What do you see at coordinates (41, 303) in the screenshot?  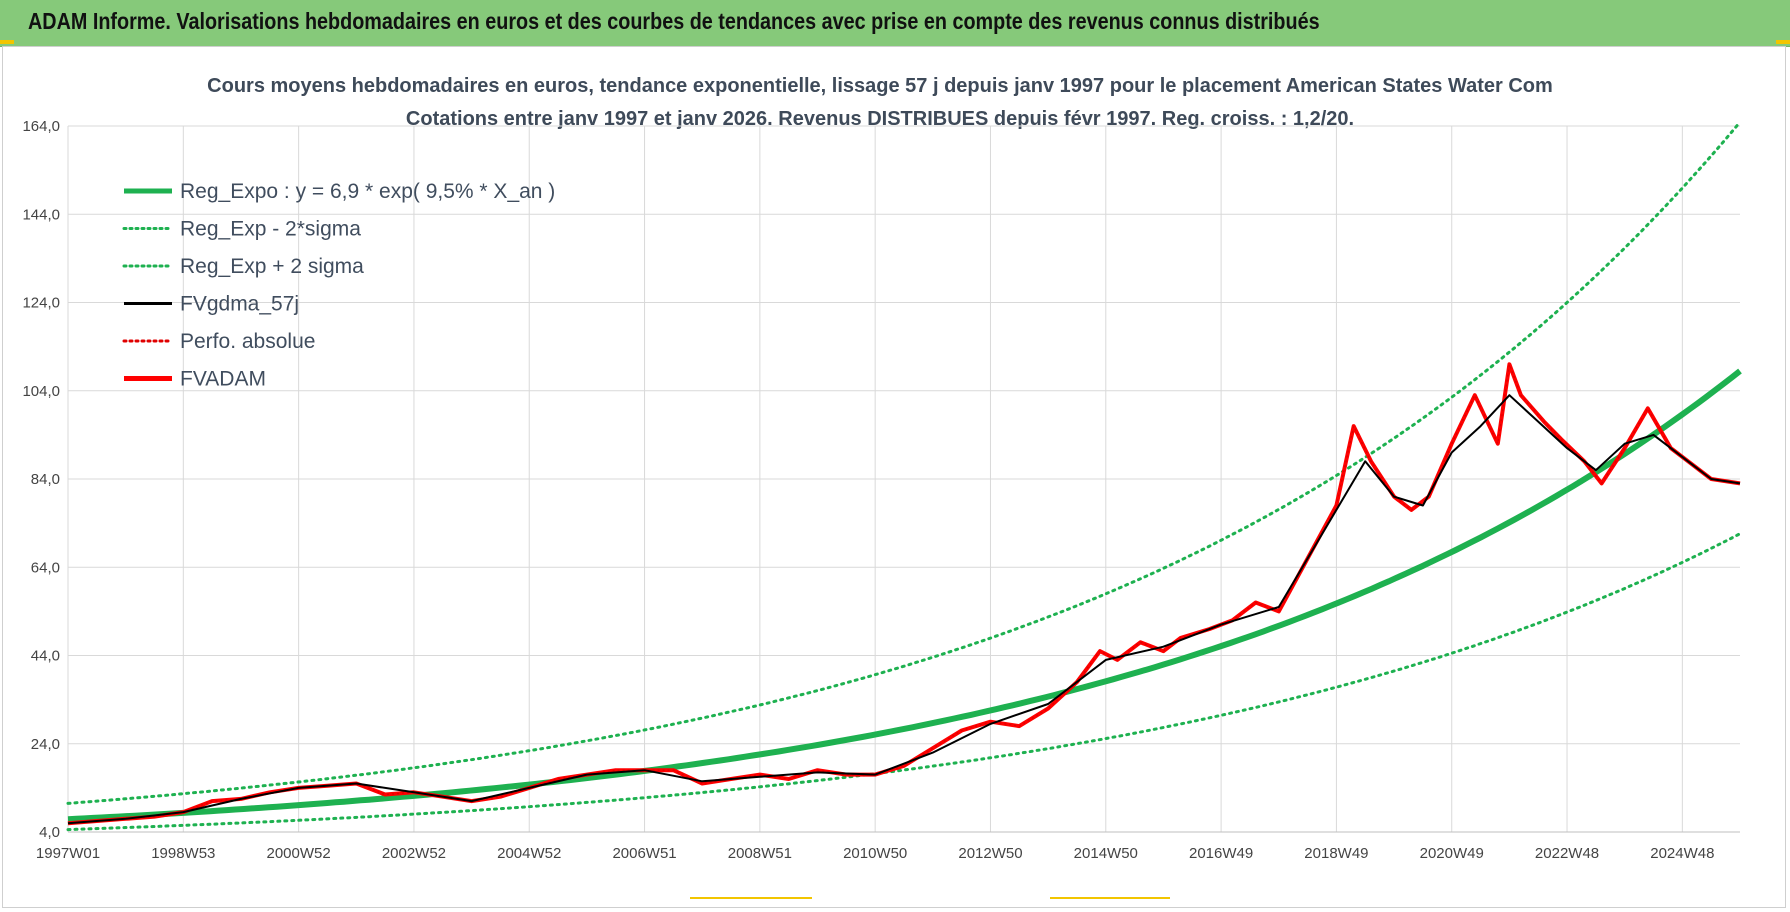 I see `y-tick-label: 124,0` at bounding box center [41, 303].